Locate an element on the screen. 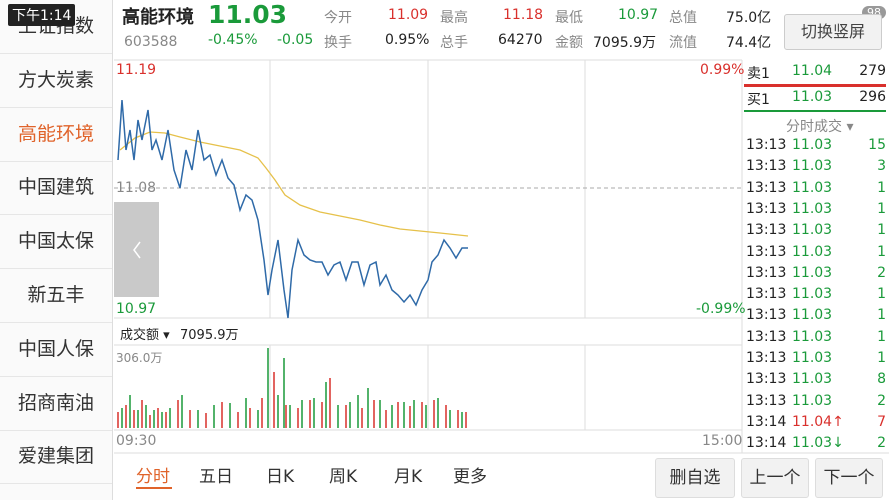  tab: 更多 is located at coordinates (470, 477).